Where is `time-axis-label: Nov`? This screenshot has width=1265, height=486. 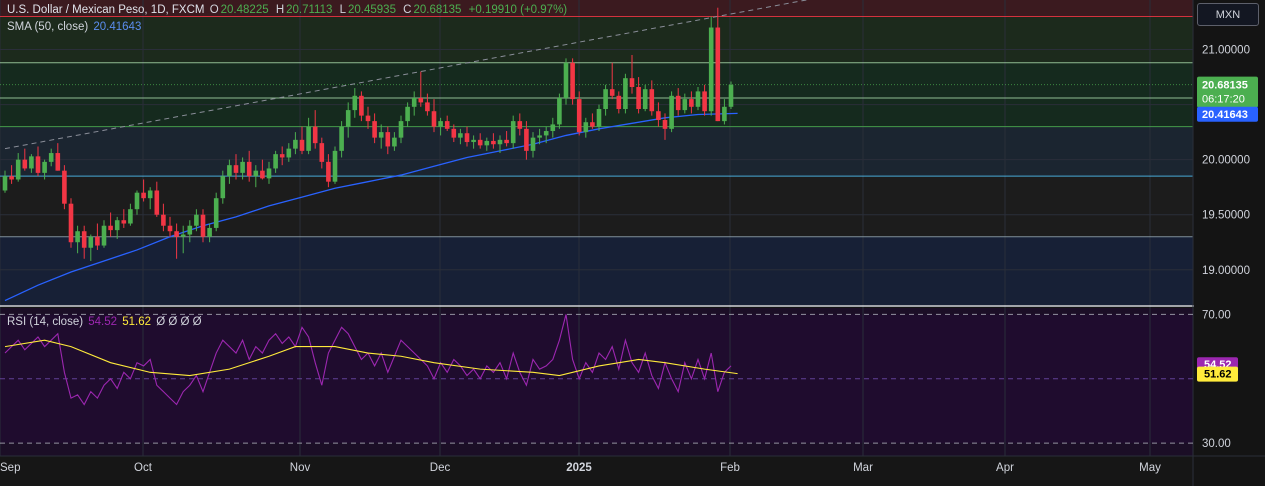
time-axis-label: Nov is located at coordinates (300, 468).